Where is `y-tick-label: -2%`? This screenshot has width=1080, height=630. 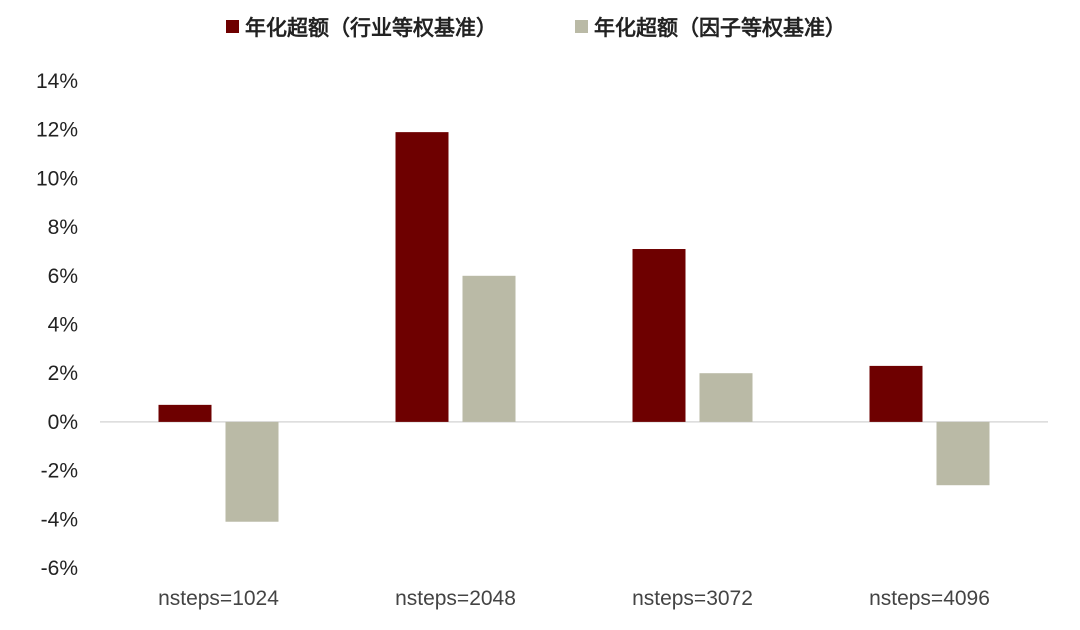
y-tick-label: -2% is located at coordinates (59, 471).